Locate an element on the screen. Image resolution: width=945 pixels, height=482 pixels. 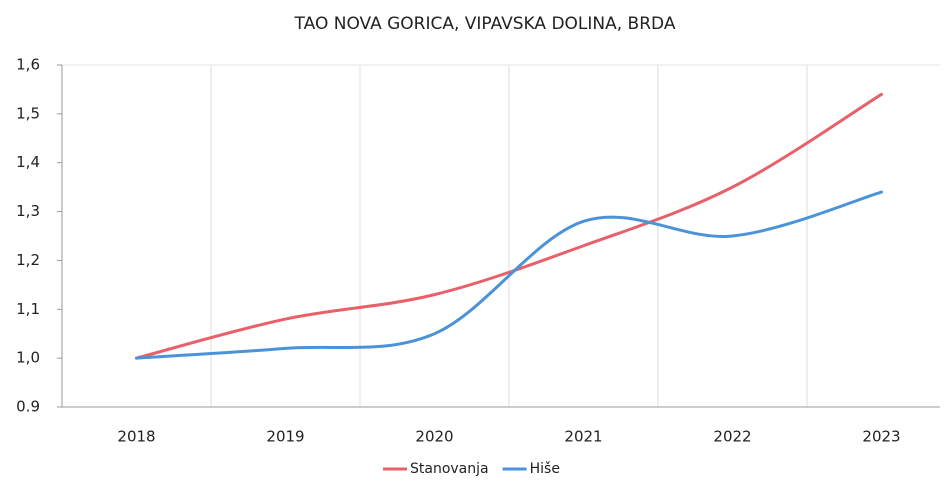
y-tick-label: 1,0 is located at coordinates (28, 358).